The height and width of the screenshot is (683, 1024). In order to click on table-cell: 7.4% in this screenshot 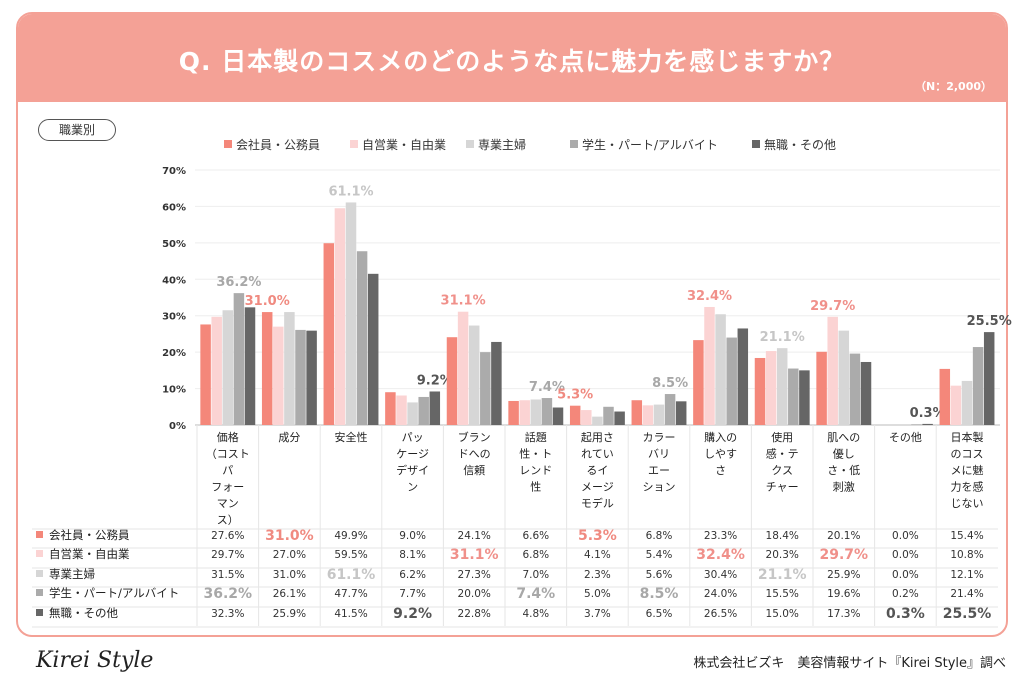, I will do `click(535, 594)`.